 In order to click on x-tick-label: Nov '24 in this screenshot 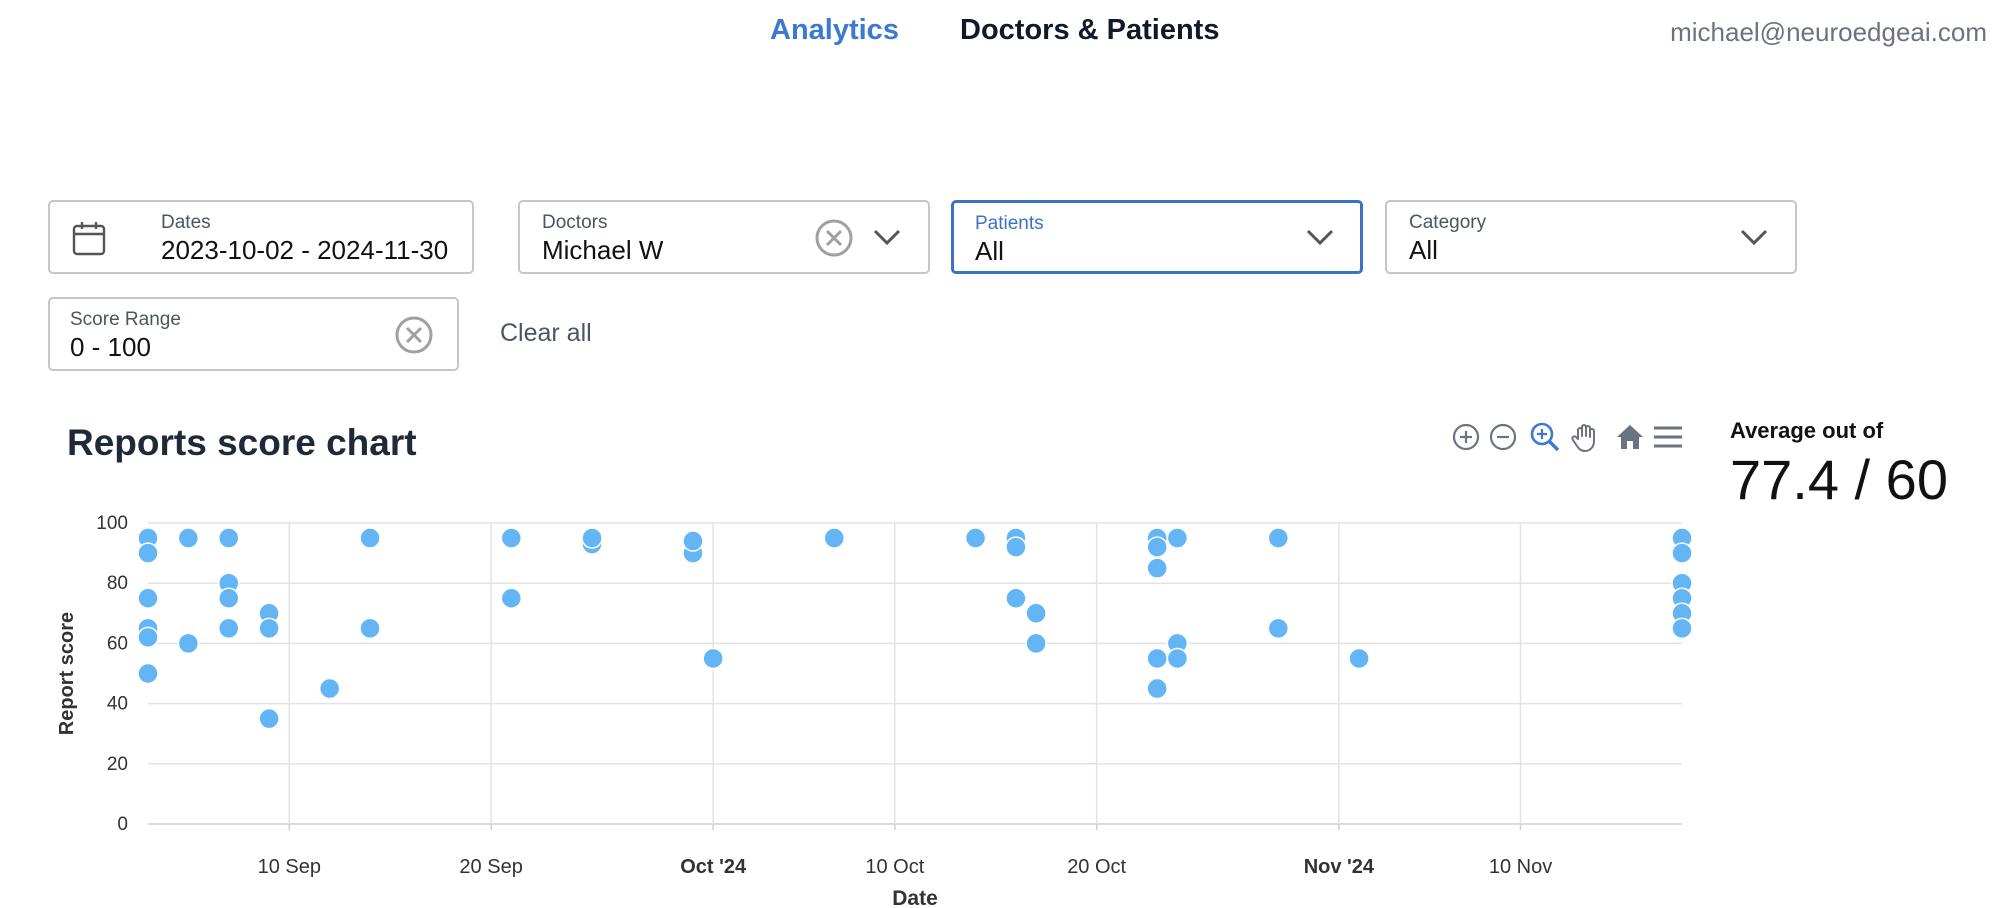, I will do `click(1339, 867)`.